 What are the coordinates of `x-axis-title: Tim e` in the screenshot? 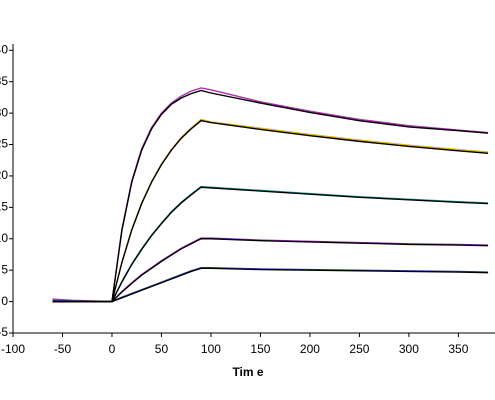 It's located at (247, 372).